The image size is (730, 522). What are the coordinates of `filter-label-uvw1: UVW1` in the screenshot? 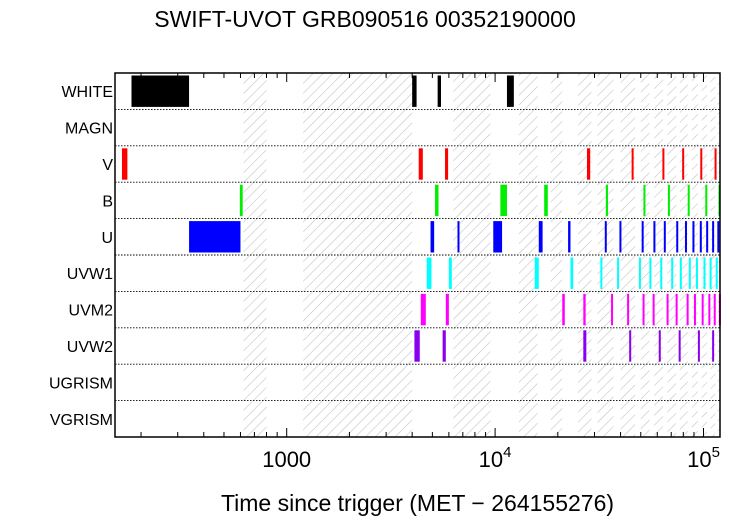 It's located at (90, 274).